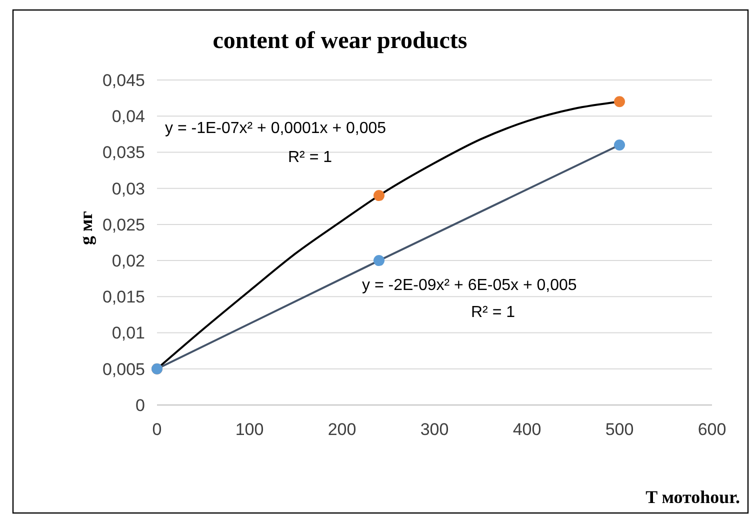 The width and height of the screenshot is (750, 515). Describe the element at coordinates (123, 80) in the screenshot. I see `y-tick-label: 0,045` at that location.